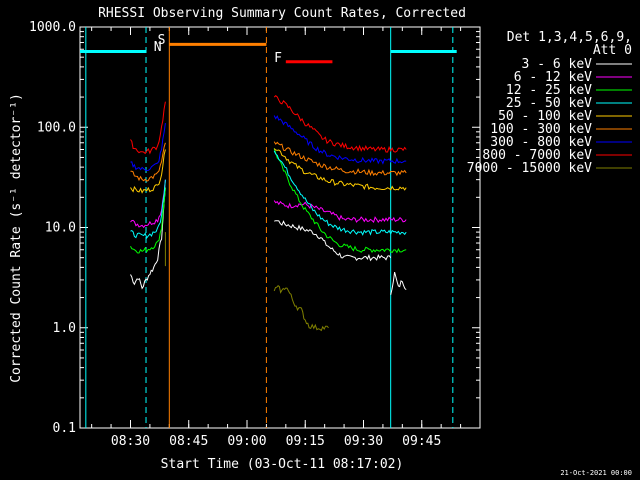 The width and height of the screenshot is (640, 480). Describe the element at coordinates (268, 161) in the screenshot. I see `series-100-300keV` at that location.